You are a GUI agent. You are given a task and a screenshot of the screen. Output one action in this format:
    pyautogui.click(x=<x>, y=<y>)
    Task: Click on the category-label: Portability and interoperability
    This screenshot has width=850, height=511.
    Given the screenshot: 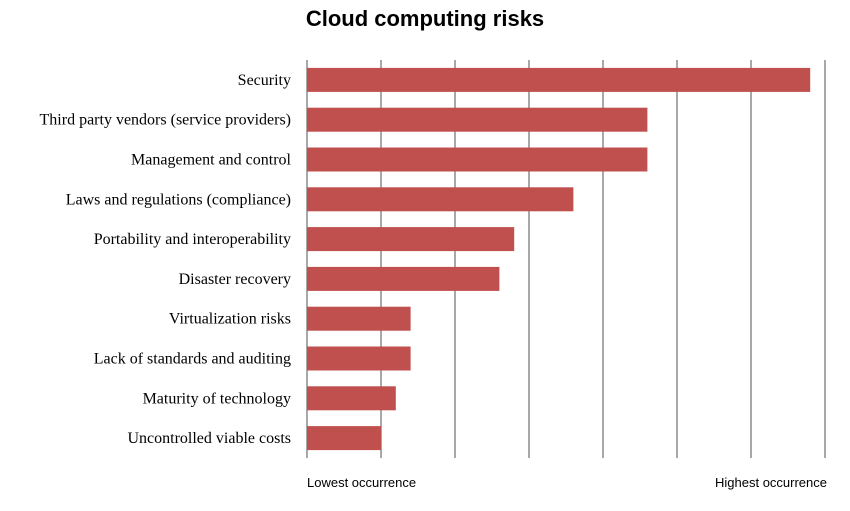 What is the action you would take?
    pyautogui.click(x=192, y=239)
    